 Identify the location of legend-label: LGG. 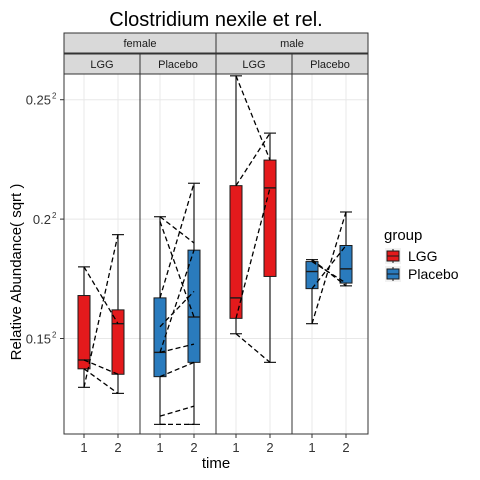
(423, 256).